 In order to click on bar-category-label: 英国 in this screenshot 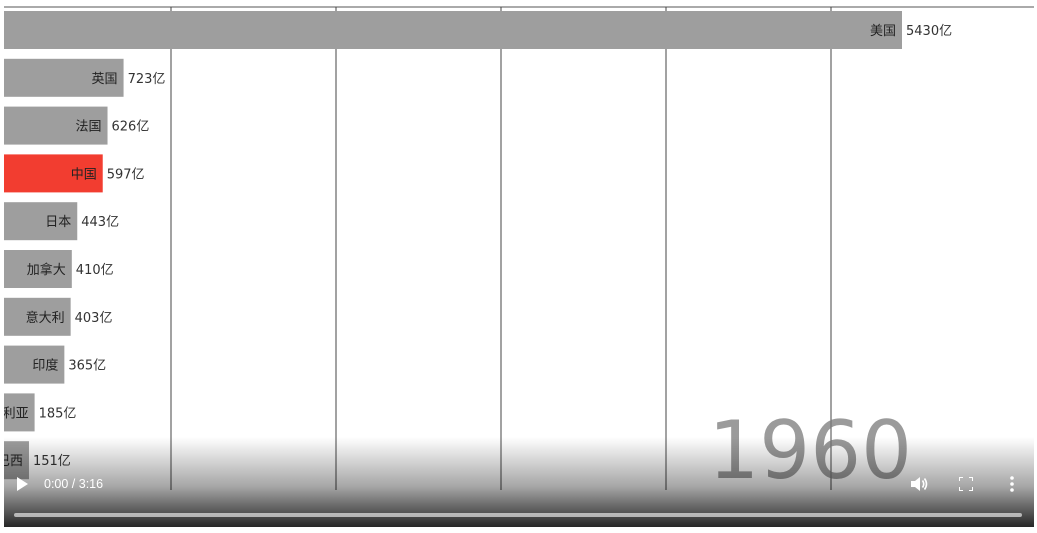, I will do `click(105, 79)`.